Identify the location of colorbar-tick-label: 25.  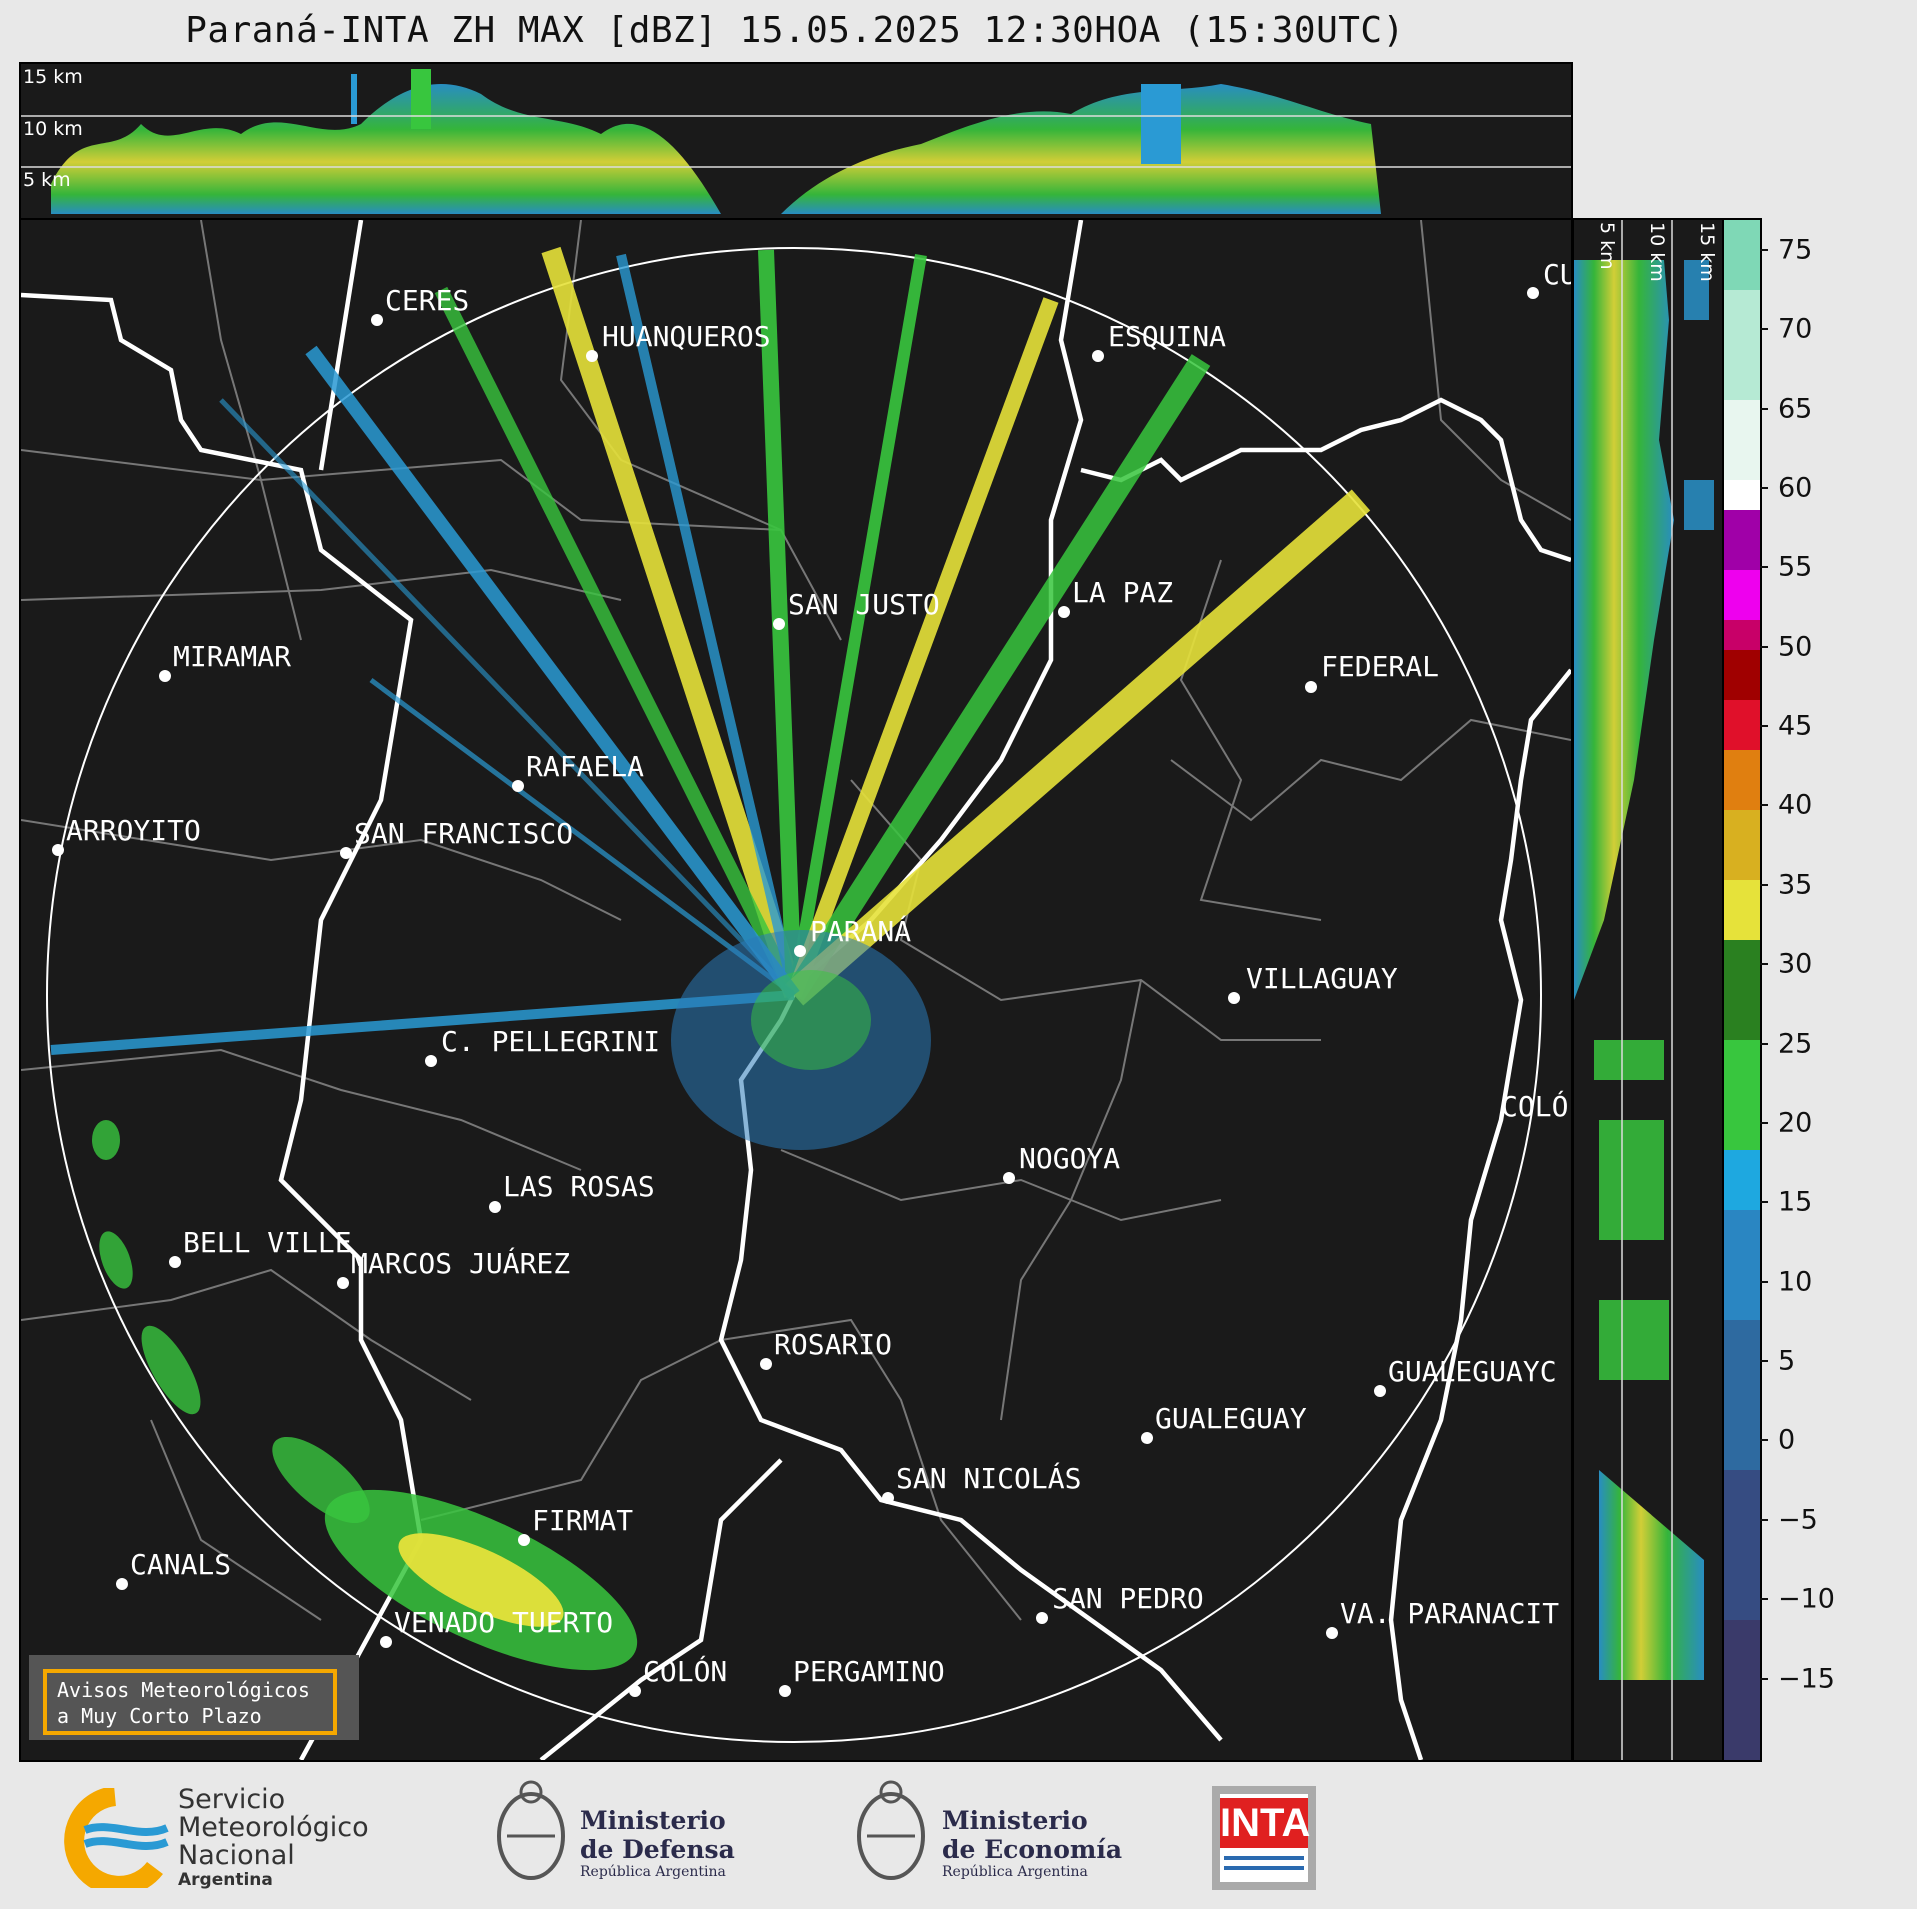
(1795, 1044).